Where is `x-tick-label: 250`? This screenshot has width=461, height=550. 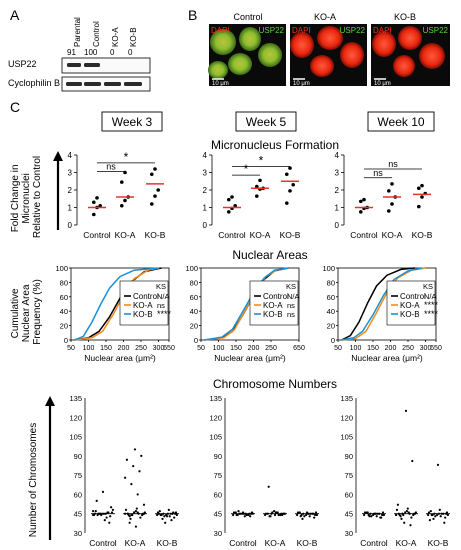
x-tick-label: 250 is located at coordinates (271, 348).